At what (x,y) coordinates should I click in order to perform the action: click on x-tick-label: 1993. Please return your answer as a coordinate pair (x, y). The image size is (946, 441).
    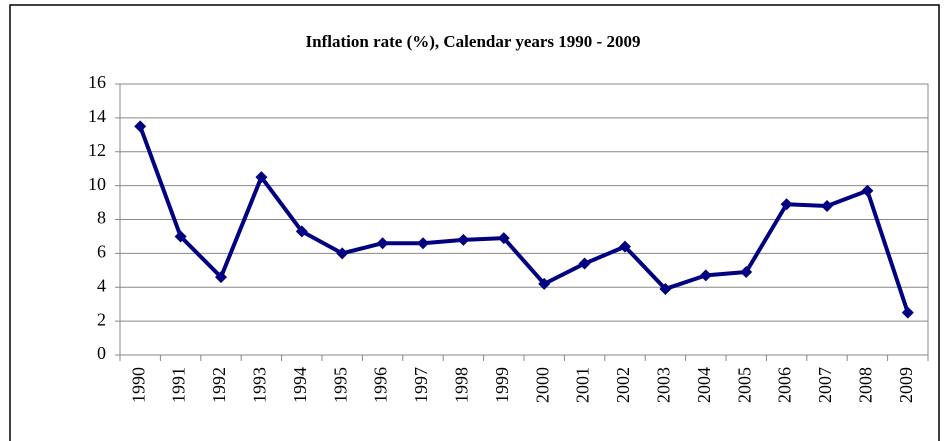
    Looking at the image, I should click on (260, 385).